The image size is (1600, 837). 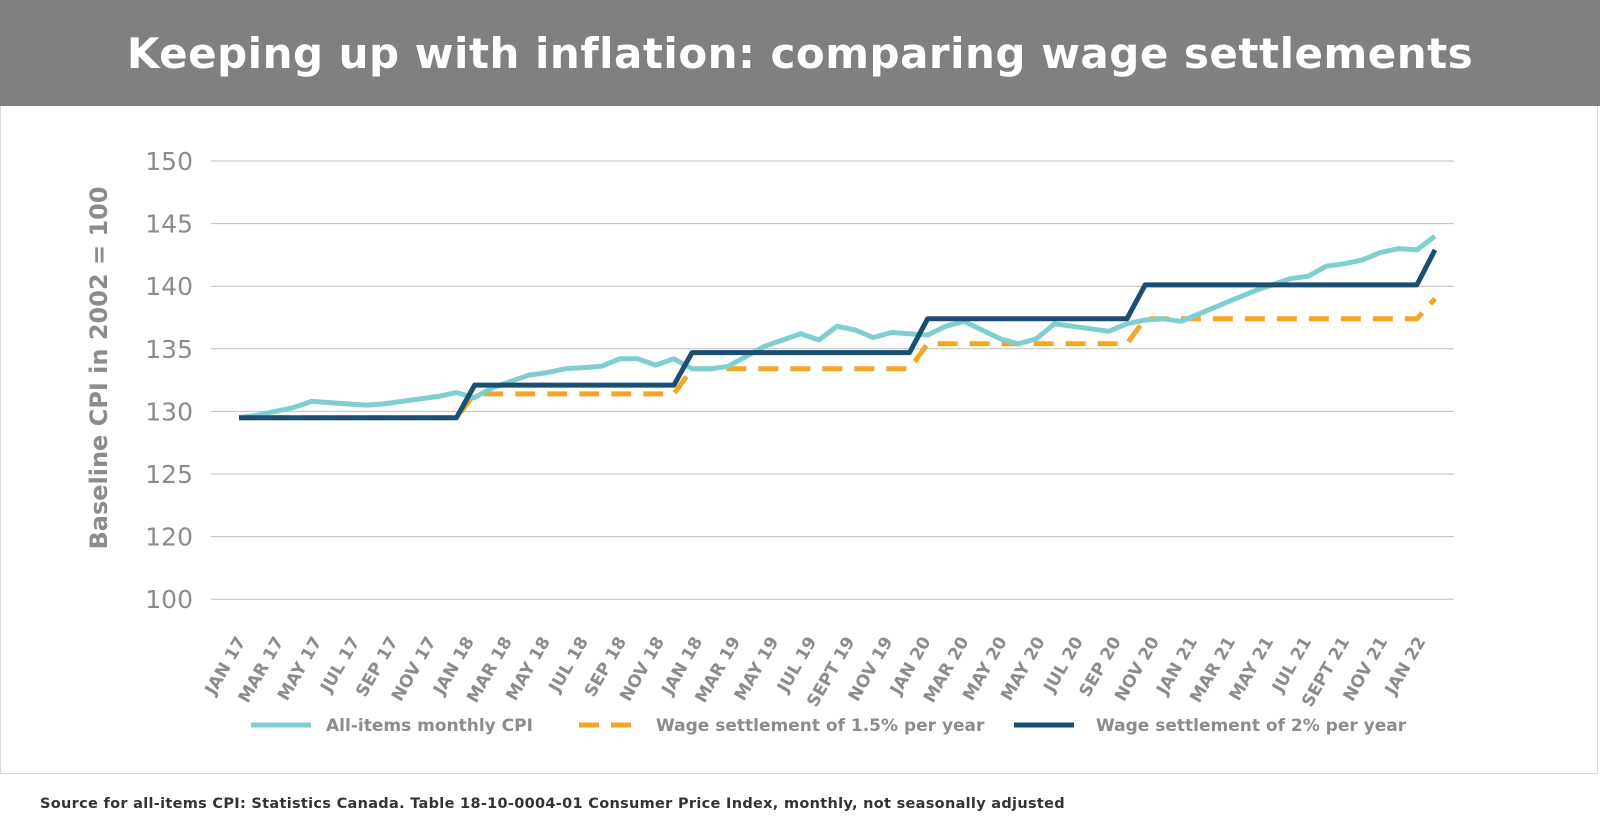 What do you see at coordinates (169, 349) in the screenshot?
I see `y-tick-label: 135` at bounding box center [169, 349].